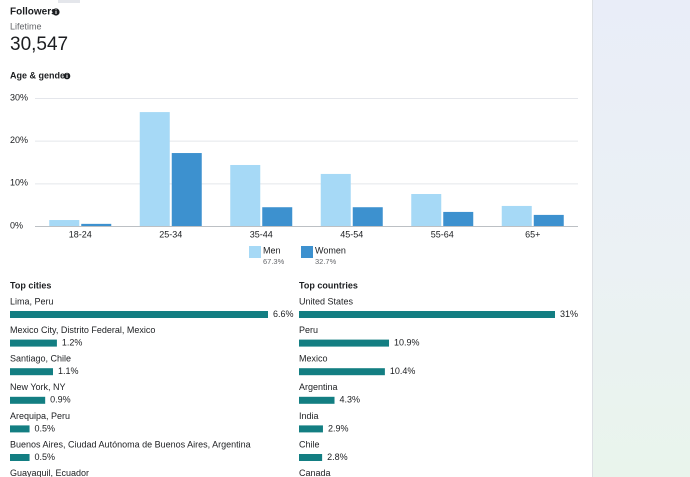 The width and height of the screenshot is (690, 477). I want to click on list-item-name: India, so click(309, 416).